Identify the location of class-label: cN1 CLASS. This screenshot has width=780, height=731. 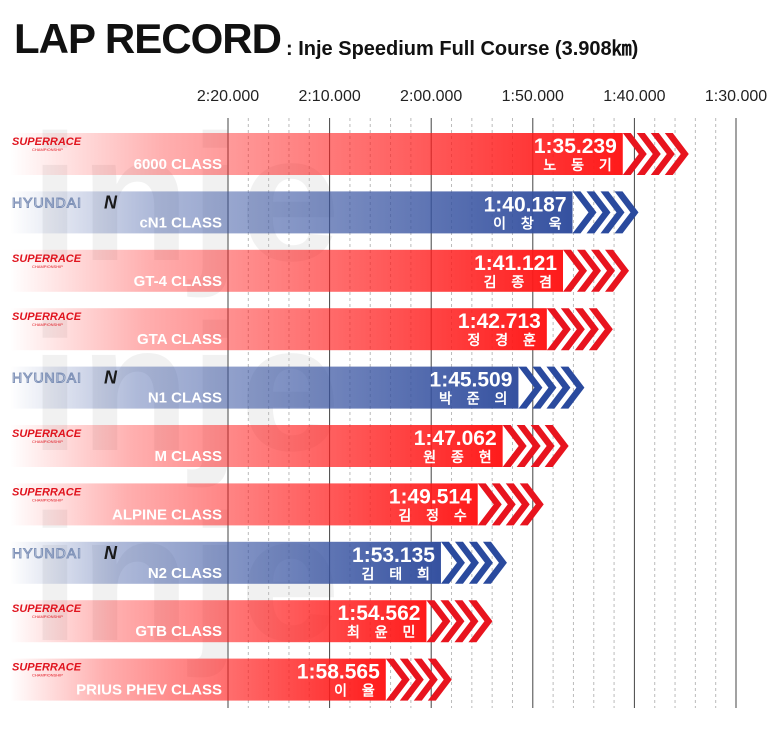
(180, 222).